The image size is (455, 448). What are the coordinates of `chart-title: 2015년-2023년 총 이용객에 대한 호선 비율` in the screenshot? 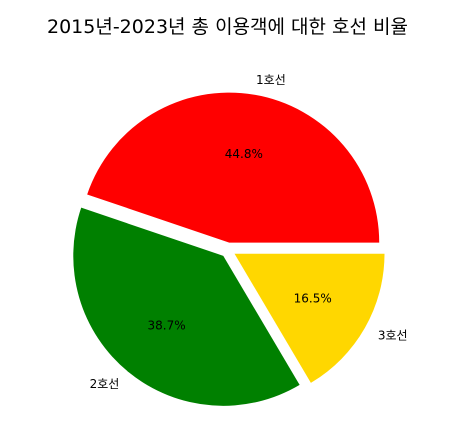 It's located at (227, 27).